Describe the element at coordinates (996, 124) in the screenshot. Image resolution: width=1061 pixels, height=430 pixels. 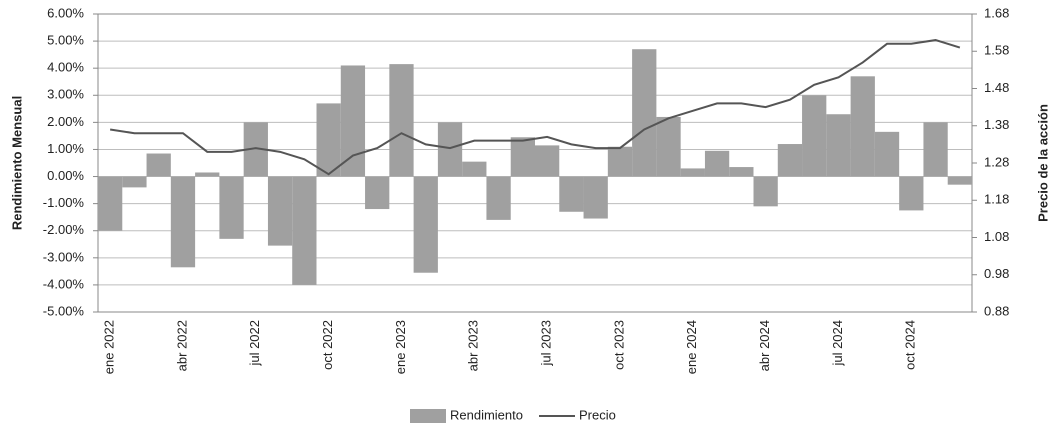
I see `y2-tick-label: 1.38` at that location.